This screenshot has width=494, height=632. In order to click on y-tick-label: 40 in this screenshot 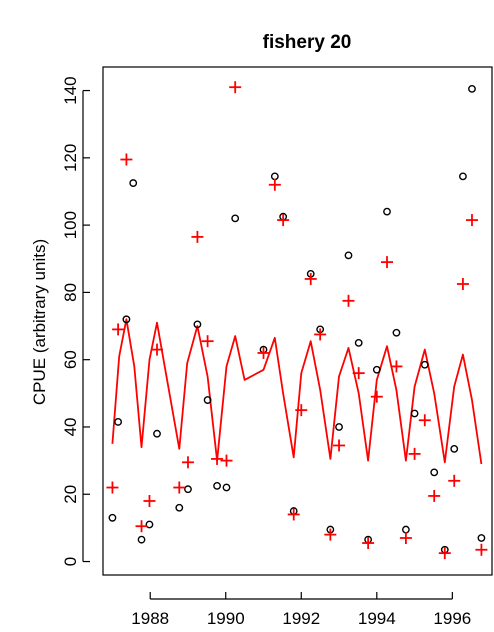, I will do `click(70, 427)`.